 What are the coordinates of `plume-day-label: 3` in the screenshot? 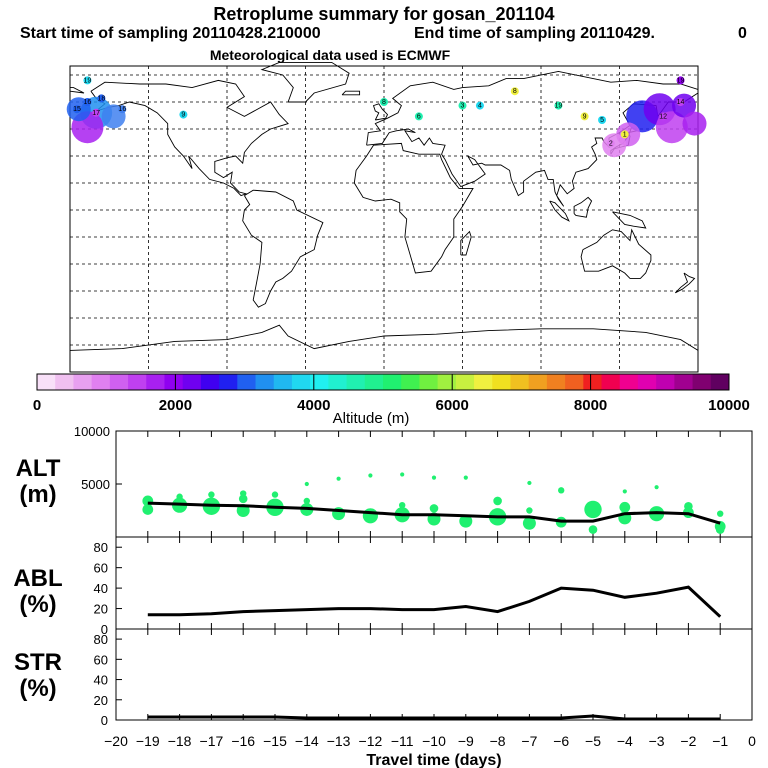 It's located at (463, 106).